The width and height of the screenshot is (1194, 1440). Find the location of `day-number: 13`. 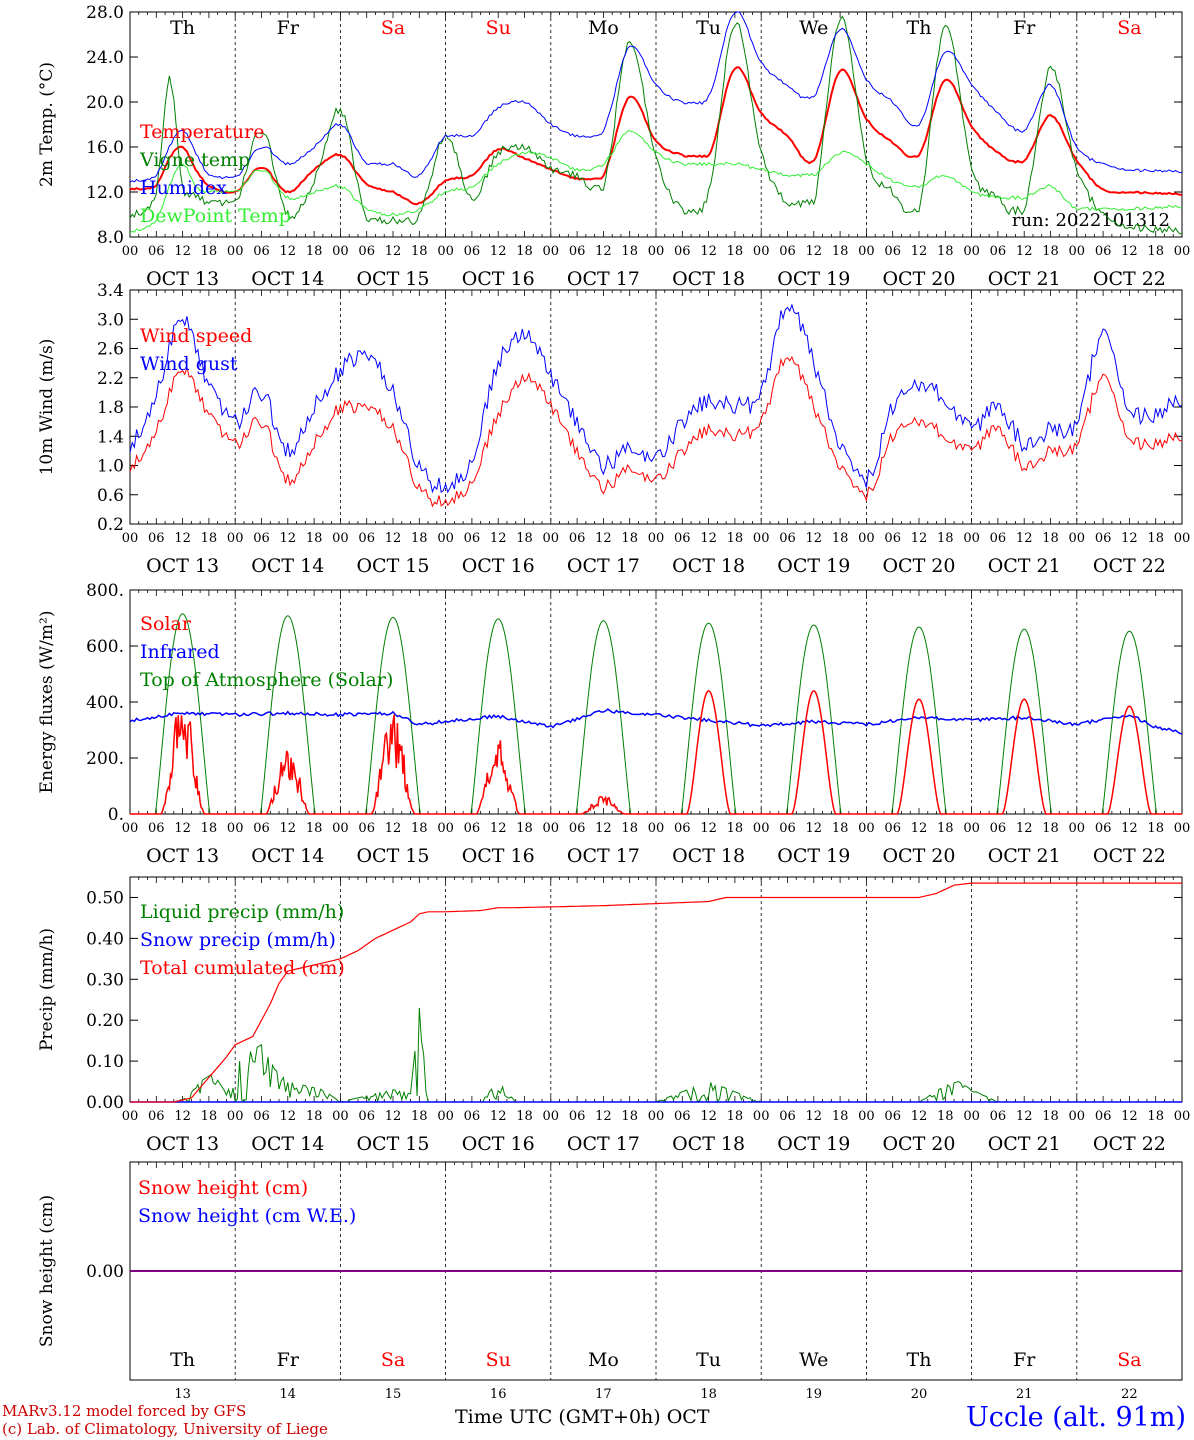

day-number: 13 is located at coordinates (182, 1394).